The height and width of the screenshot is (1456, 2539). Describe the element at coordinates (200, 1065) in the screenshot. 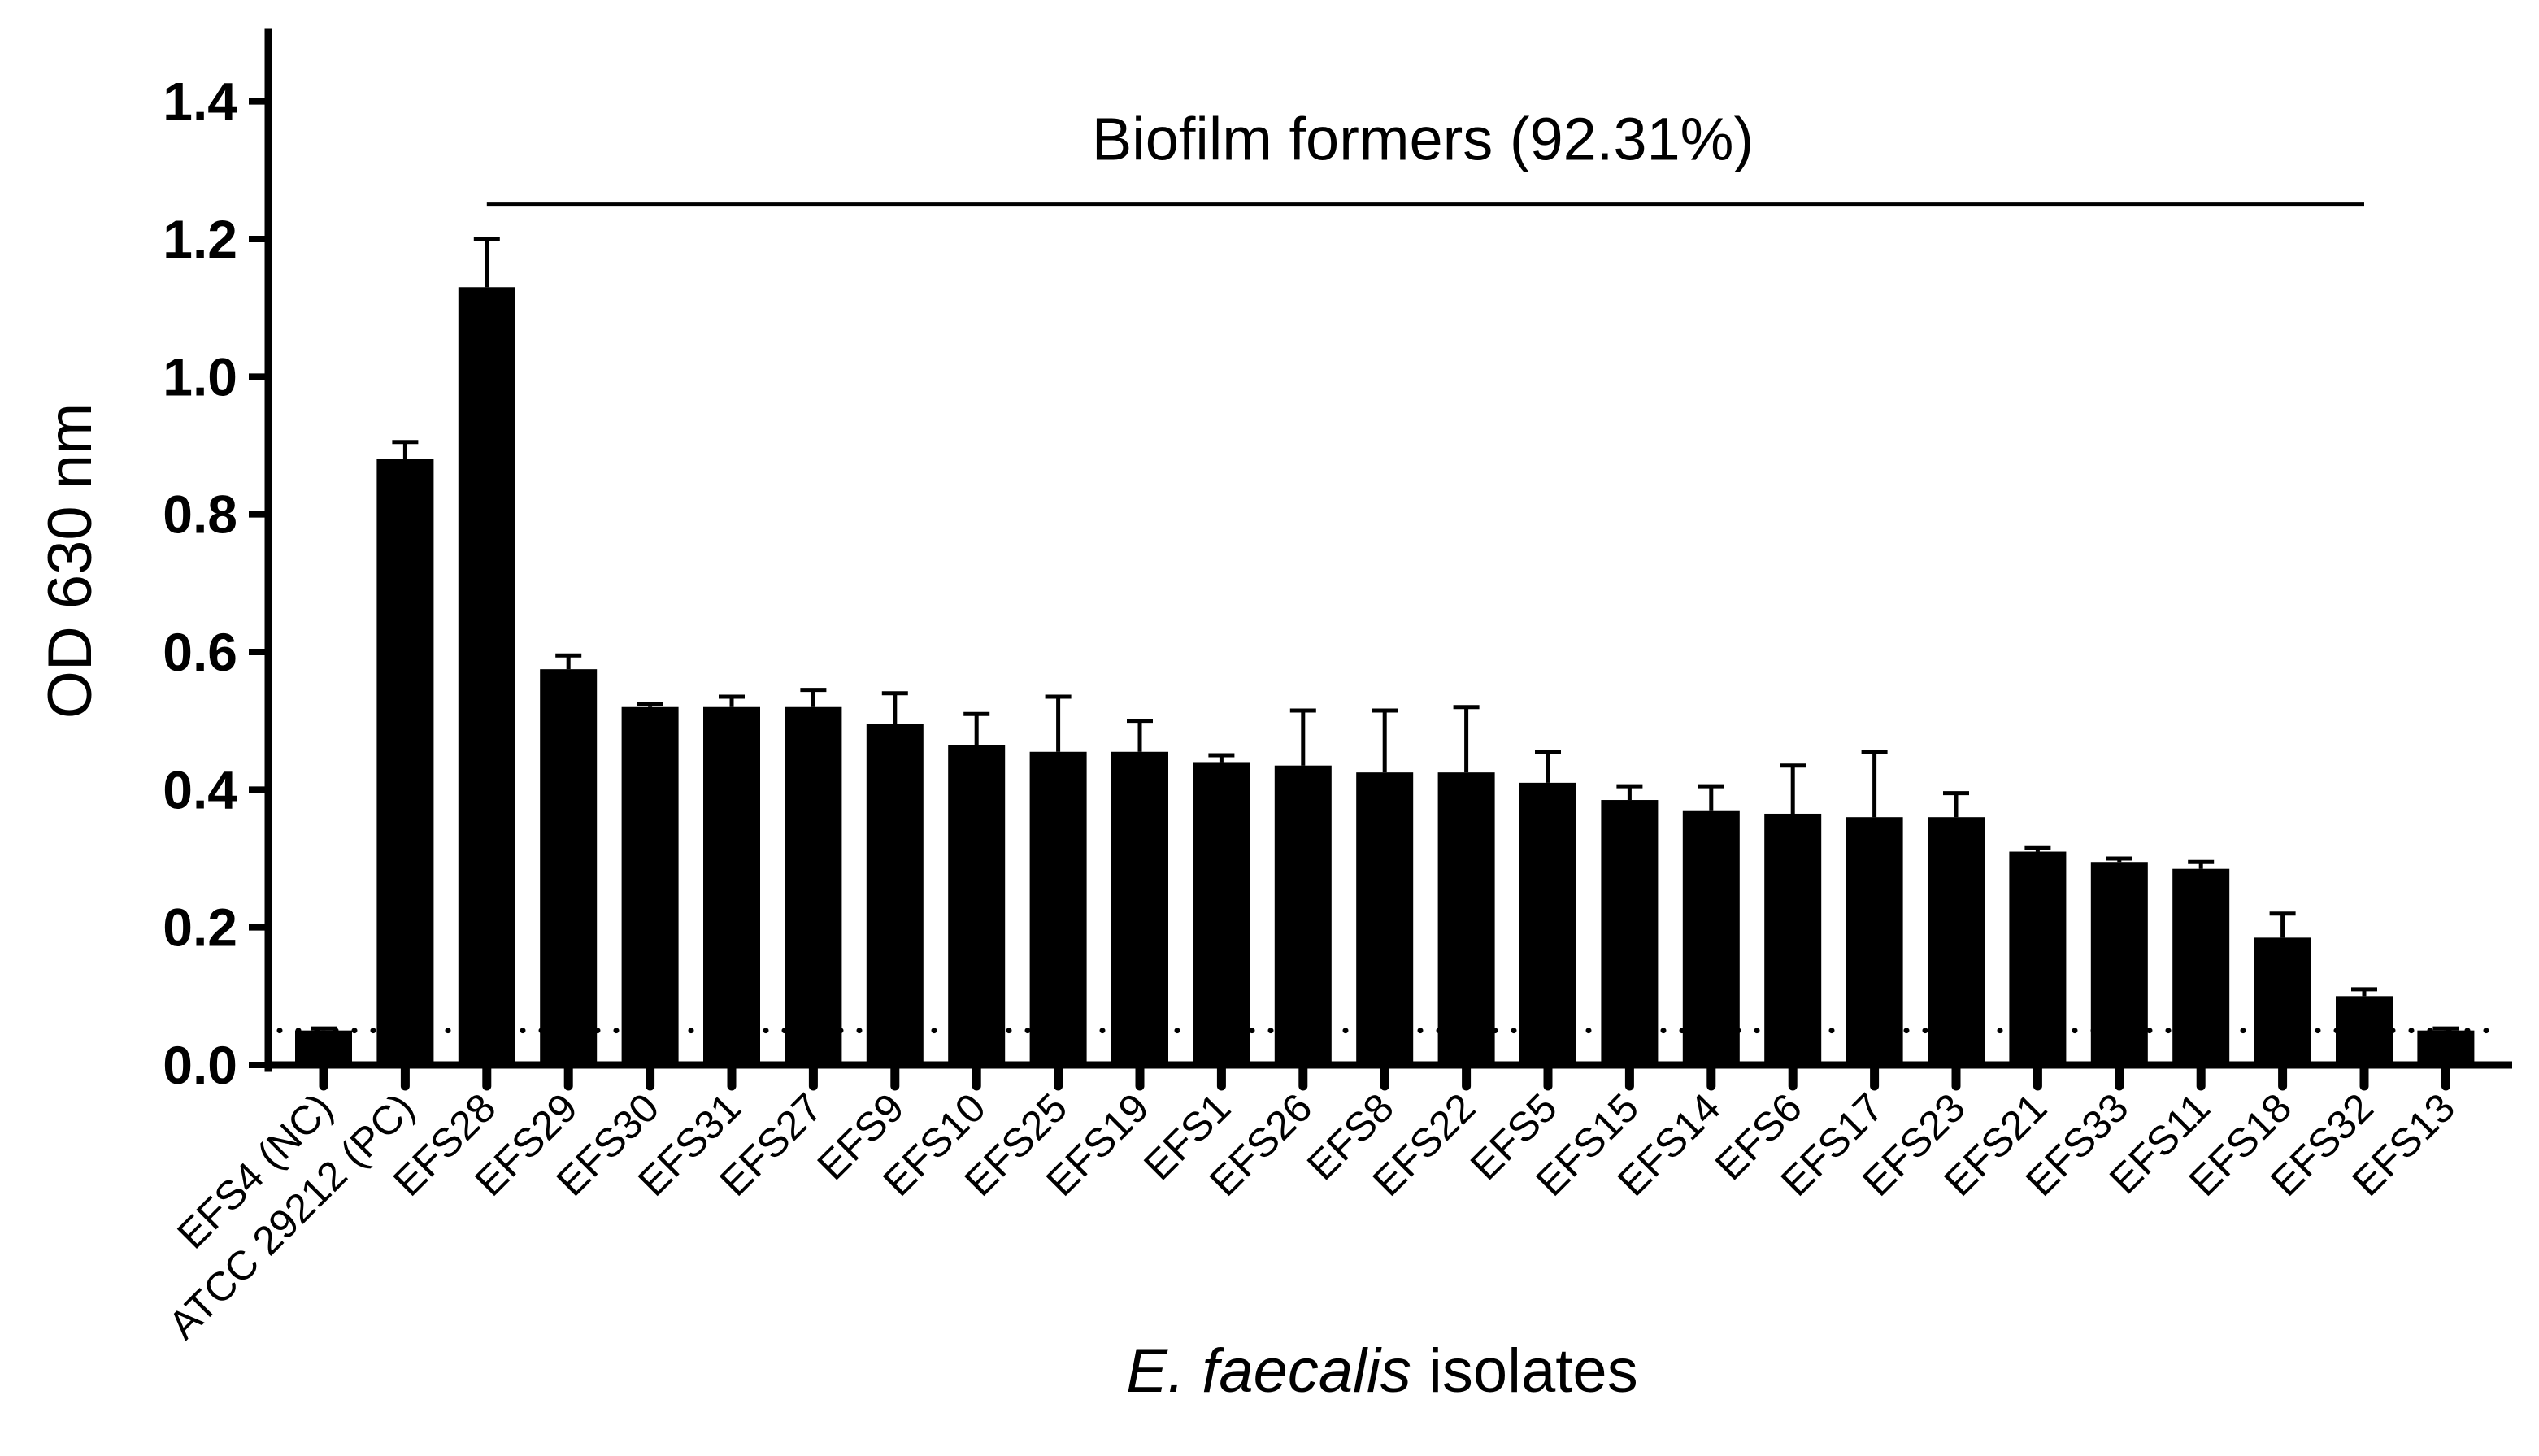

I see `y-tick-label: 0.0` at that location.